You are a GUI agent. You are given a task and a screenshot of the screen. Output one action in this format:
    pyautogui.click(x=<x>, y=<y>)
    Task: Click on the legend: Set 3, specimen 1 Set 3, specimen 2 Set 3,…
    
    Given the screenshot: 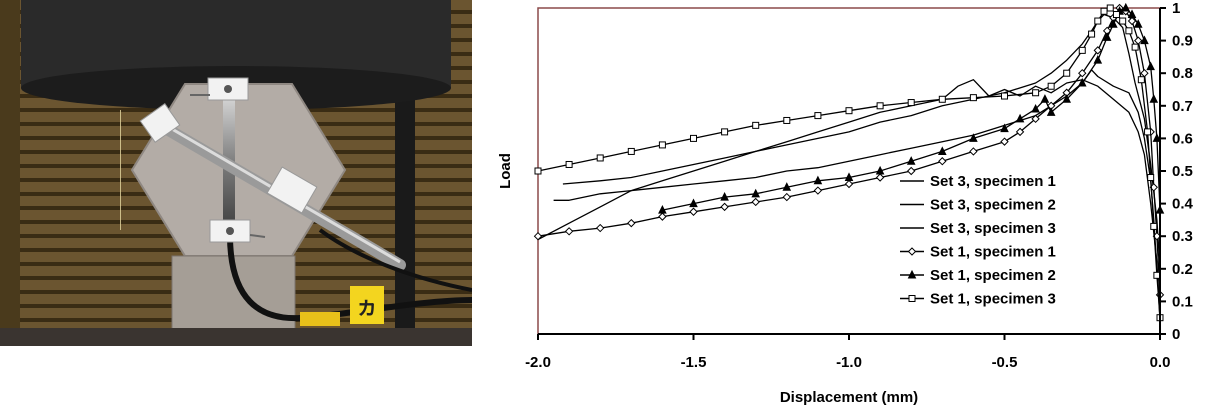 What is the action you would take?
    pyautogui.click(x=978, y=240)
    